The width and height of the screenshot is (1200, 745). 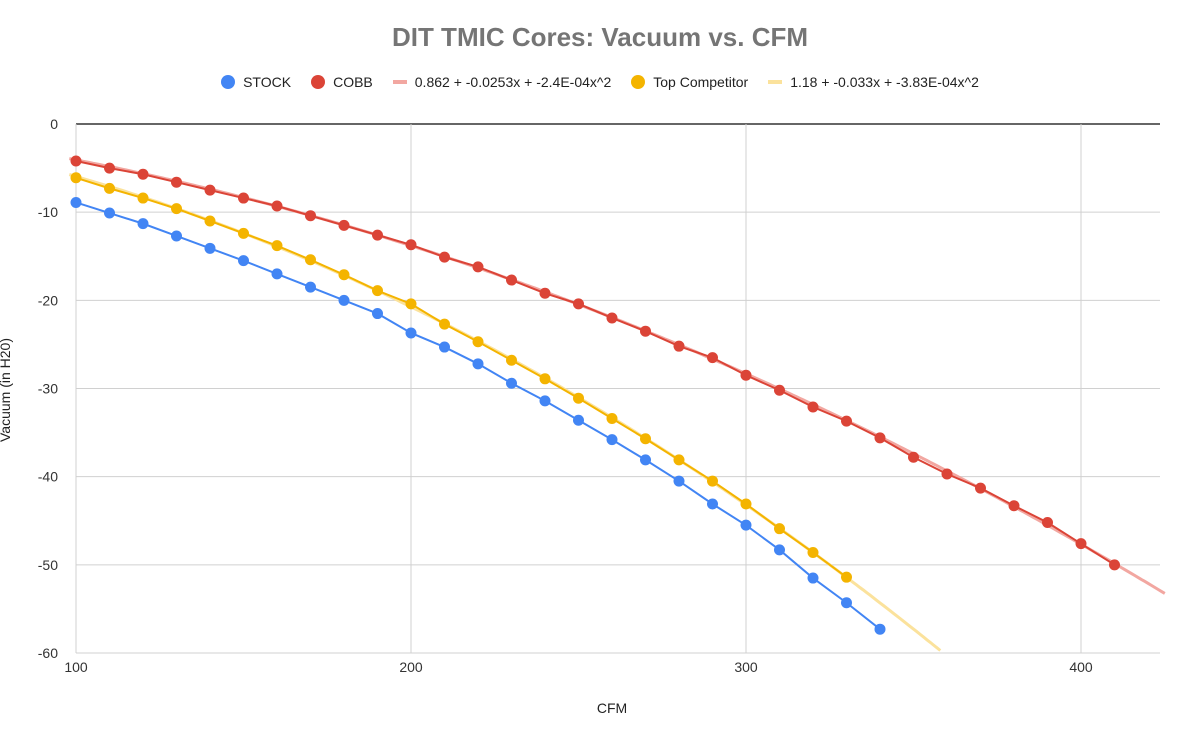 I want to click on y-axis-label: Vacuum (in H20), so click(x=6, y=390).